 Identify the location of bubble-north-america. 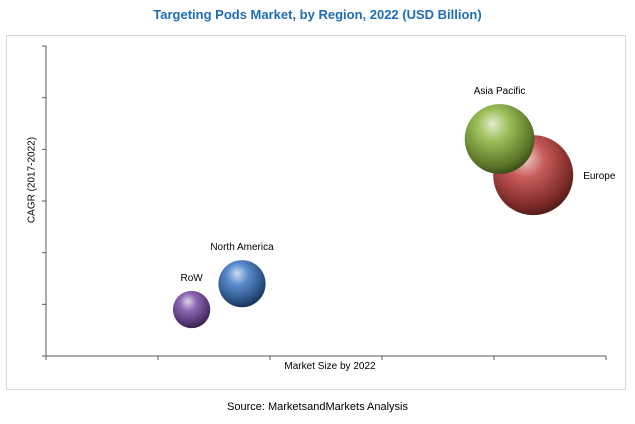
(242, 284).